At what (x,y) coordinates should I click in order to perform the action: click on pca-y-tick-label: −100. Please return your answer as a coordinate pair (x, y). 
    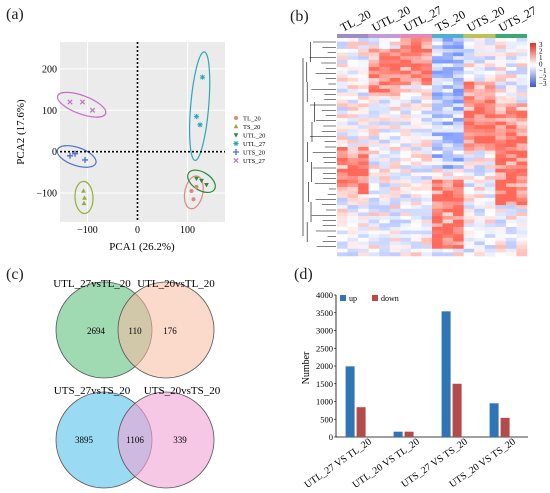
    Looking at the image, I should click on (46, 194).